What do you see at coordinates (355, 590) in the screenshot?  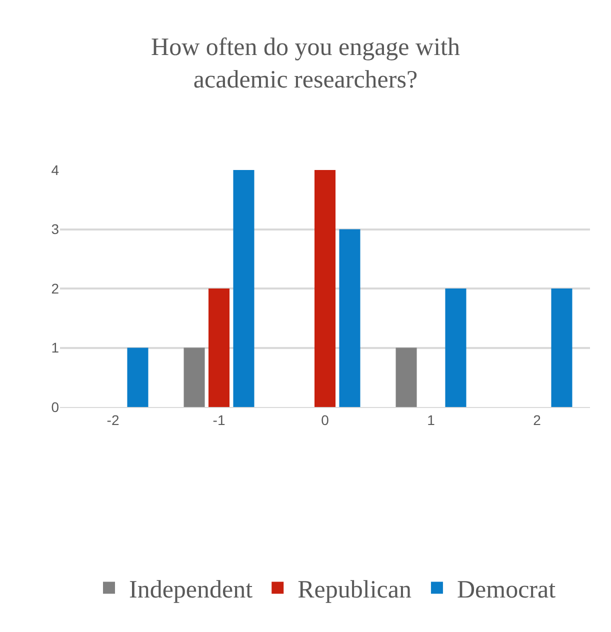 I see `legend-label: Republican` at bounding box center [355, 590].